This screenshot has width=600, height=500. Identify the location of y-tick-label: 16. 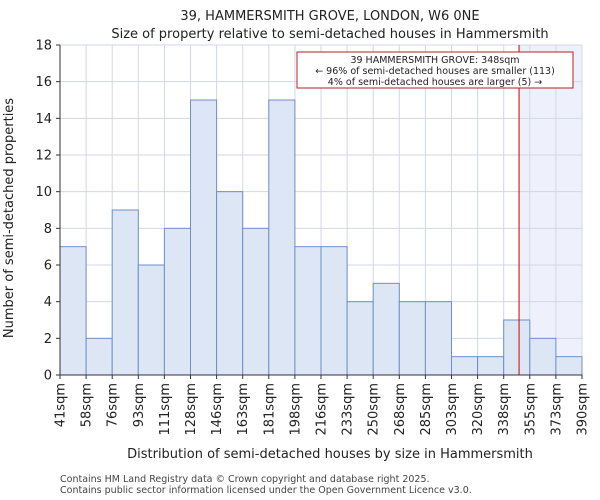
(43, 82).